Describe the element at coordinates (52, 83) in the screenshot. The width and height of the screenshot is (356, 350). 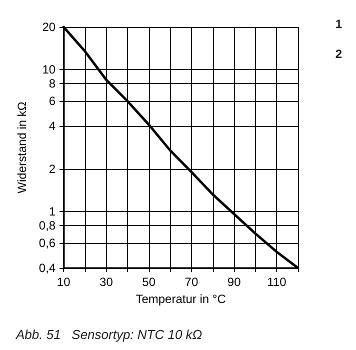
I see `y-tick-label: 8` at that location.